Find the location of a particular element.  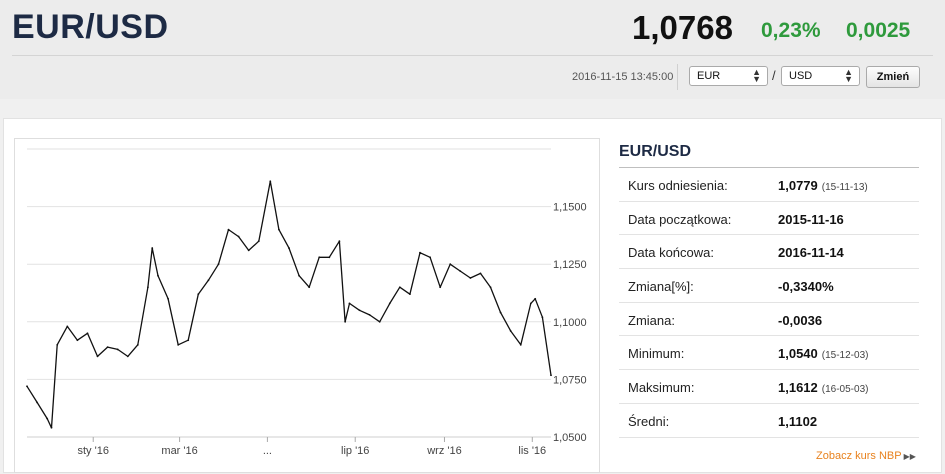

y-tick-label: 1,1500 is located at coordinates (570, 208).